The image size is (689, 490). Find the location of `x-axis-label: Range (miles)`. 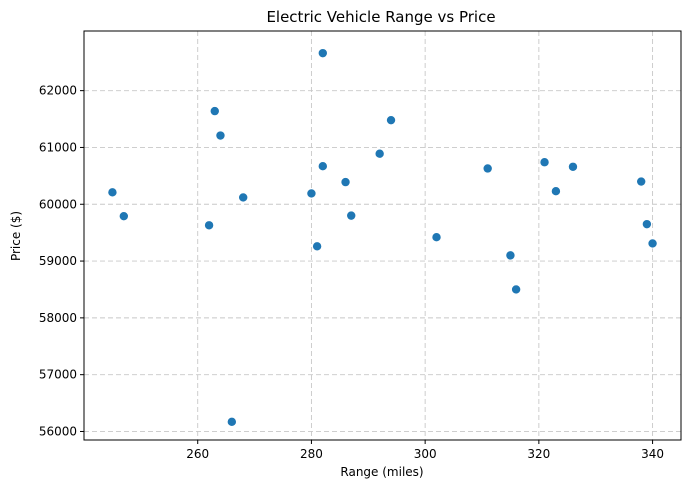

x-axis-label: Range (miles) is located at coordinates (381, 472).